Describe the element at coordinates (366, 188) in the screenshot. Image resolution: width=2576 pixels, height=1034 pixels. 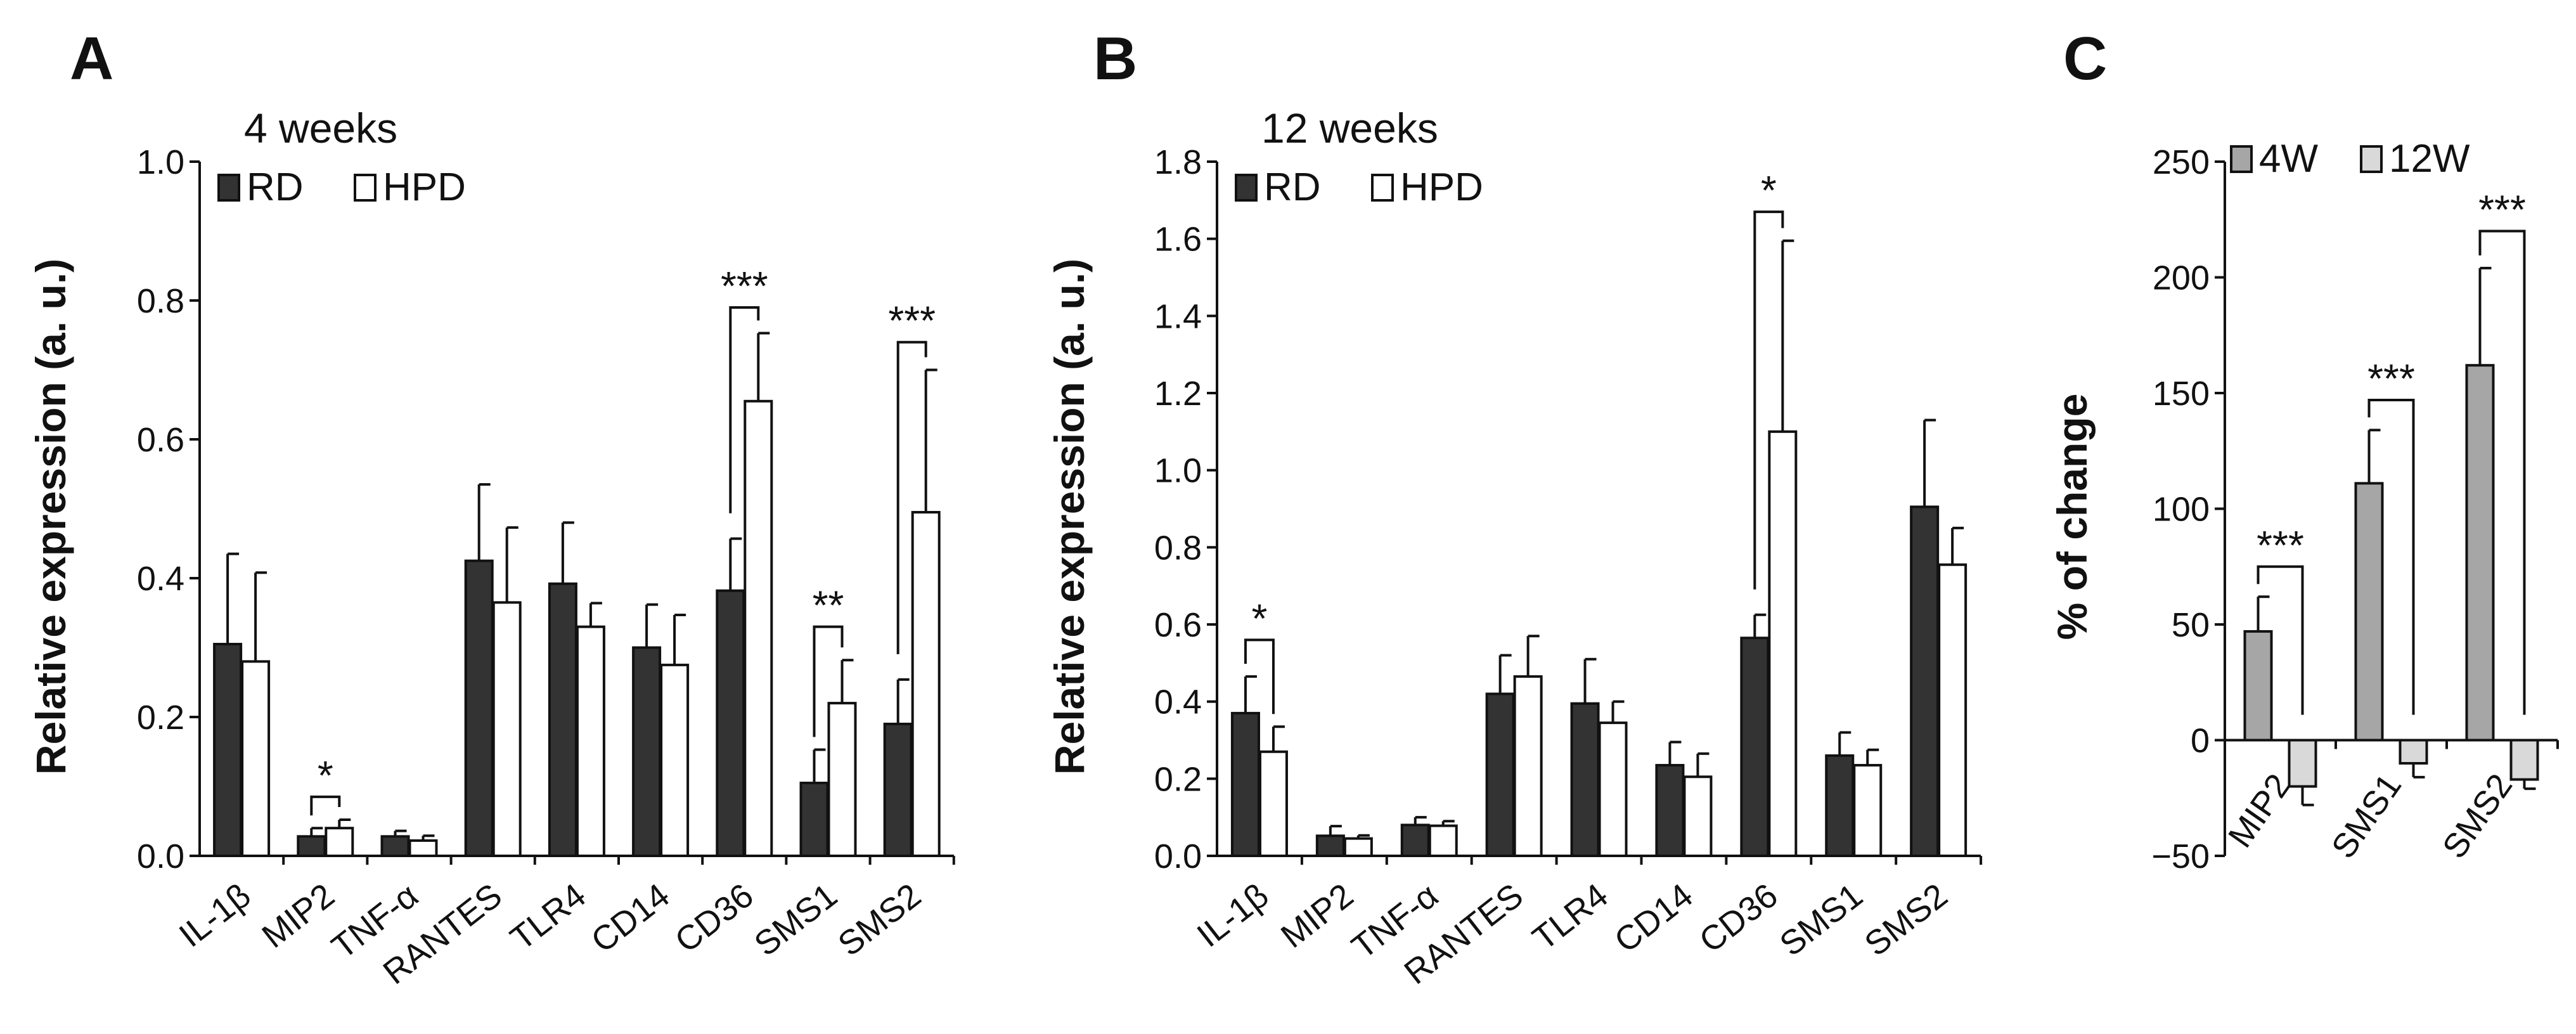
I see `panel-a-legend-swatch-hpd` at that location.